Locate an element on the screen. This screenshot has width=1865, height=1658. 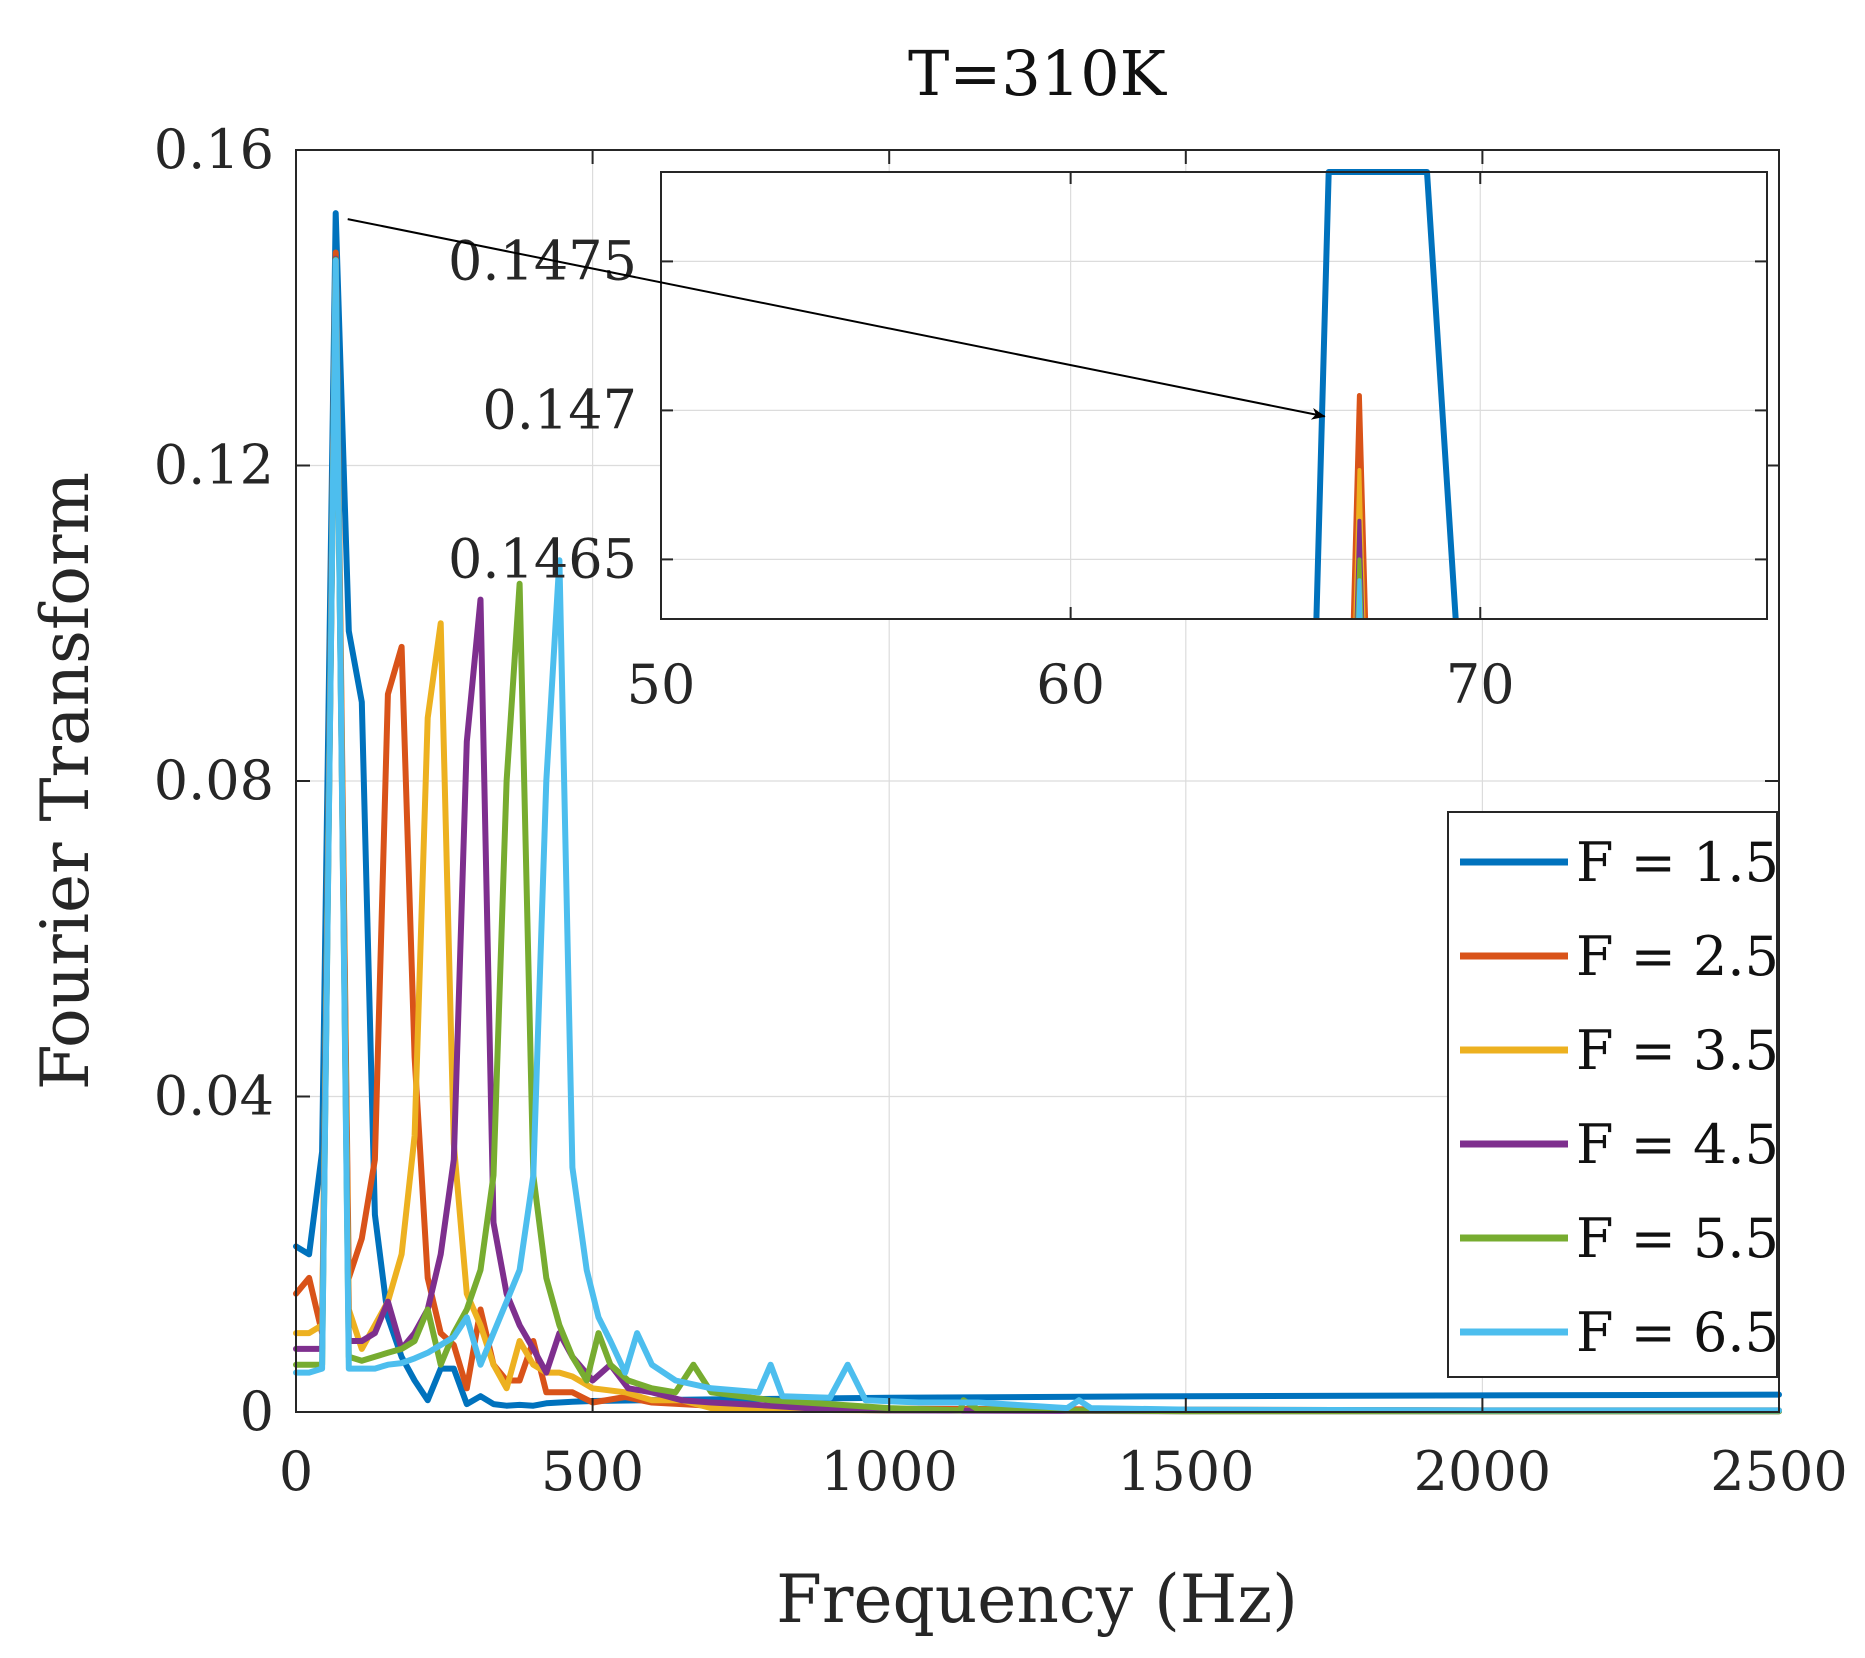
x-tick-label: 0 is located at coordinates (296, 1471).